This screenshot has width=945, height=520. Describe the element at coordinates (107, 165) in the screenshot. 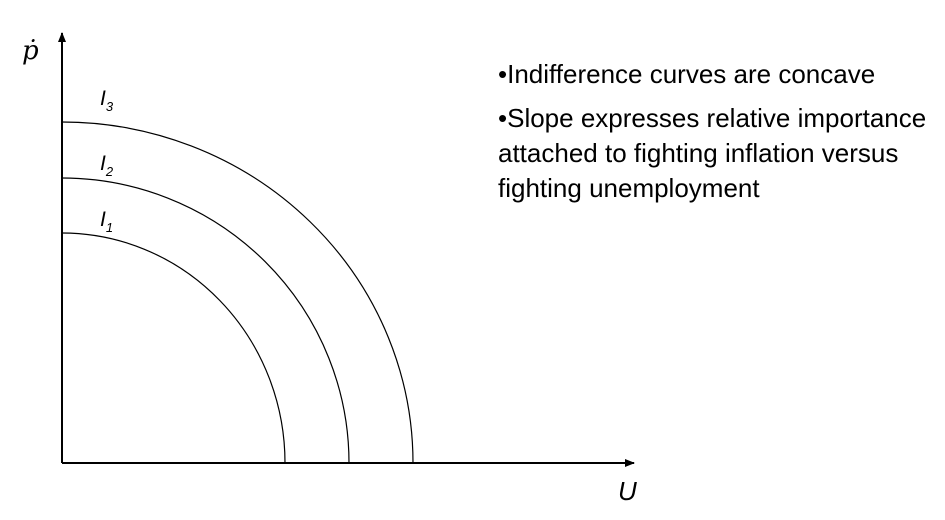

I see `curve-label-i2: I2` at that location.